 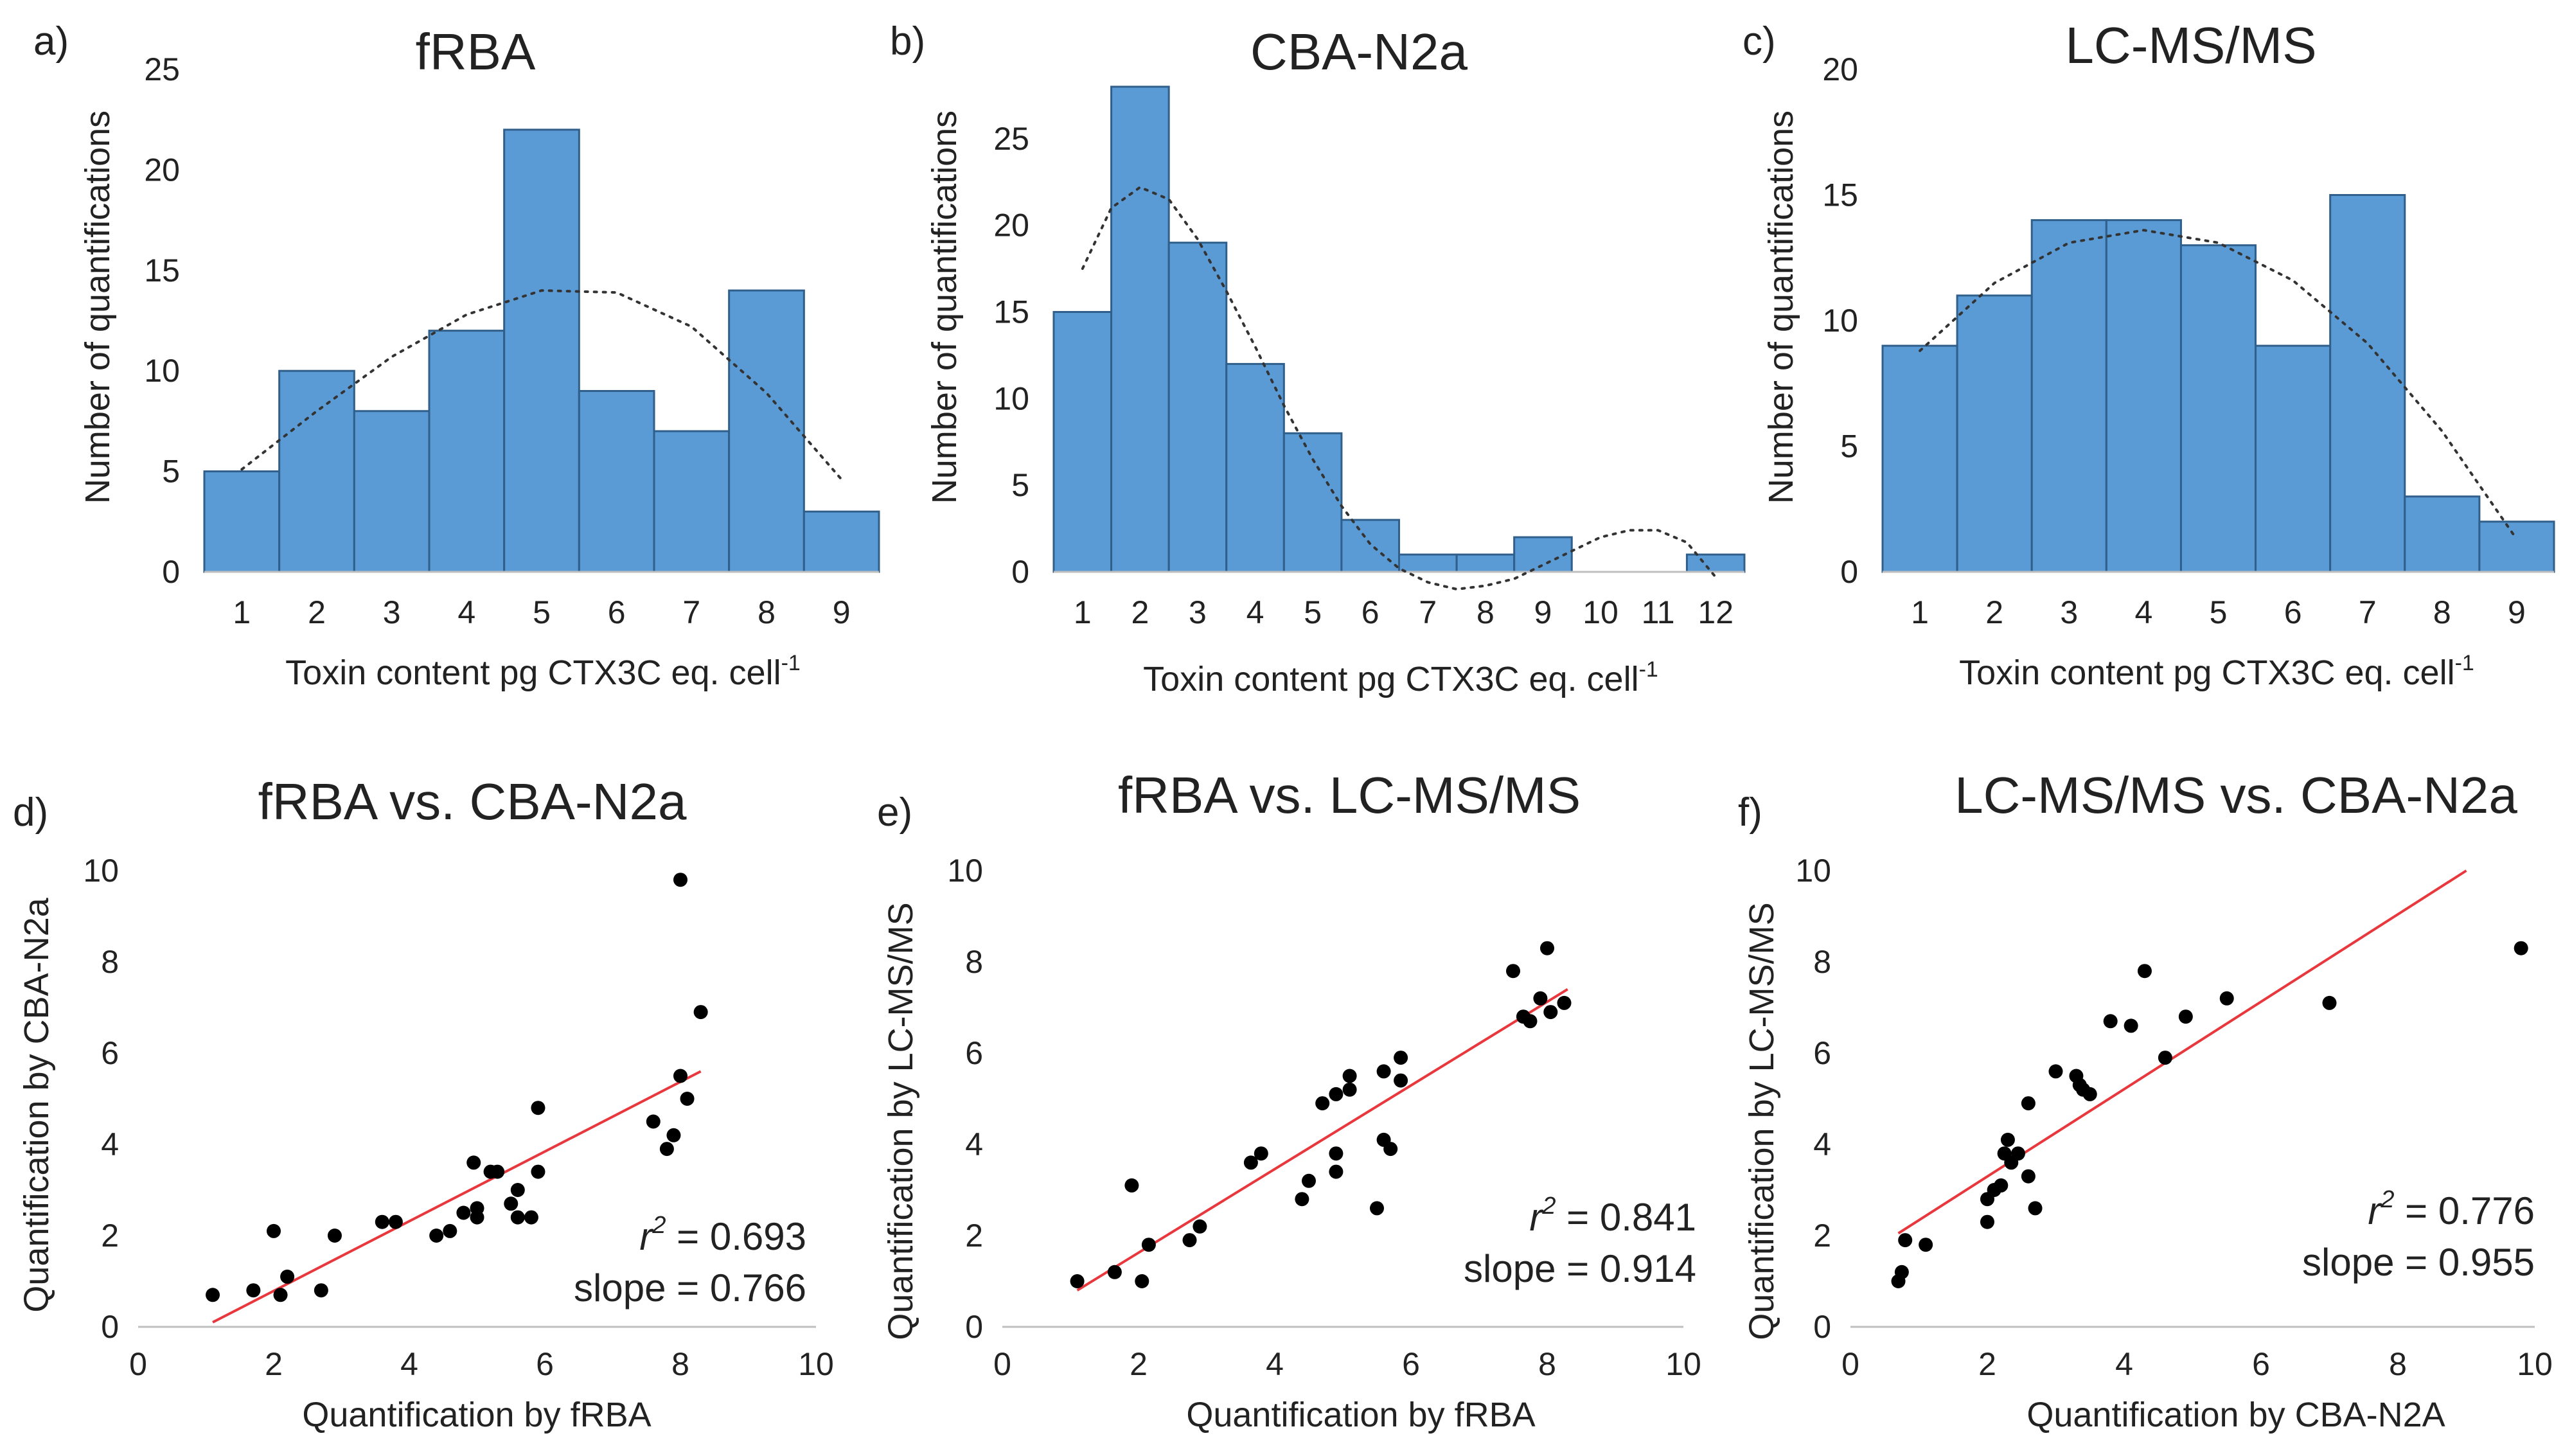 What do you see at coordinates (907, 41) in the screenshot?
I see `panel-letter: b)` at bounding box center [907, 41].